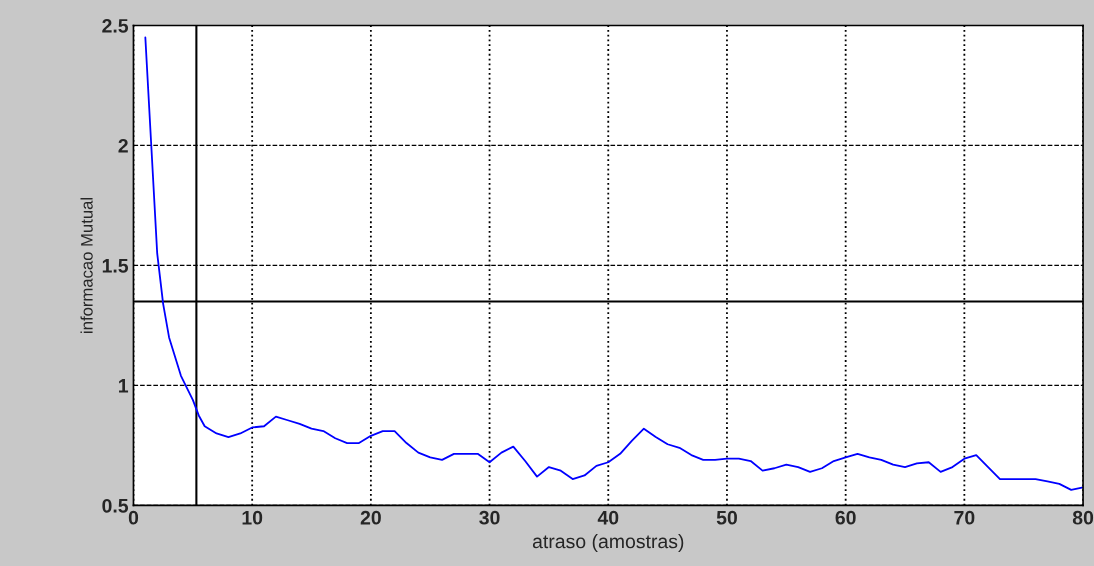 Image resolution: width=1094 pixels, height=566 pixels. I want to click on y-tick-label: 2.5, so click(115, 25).